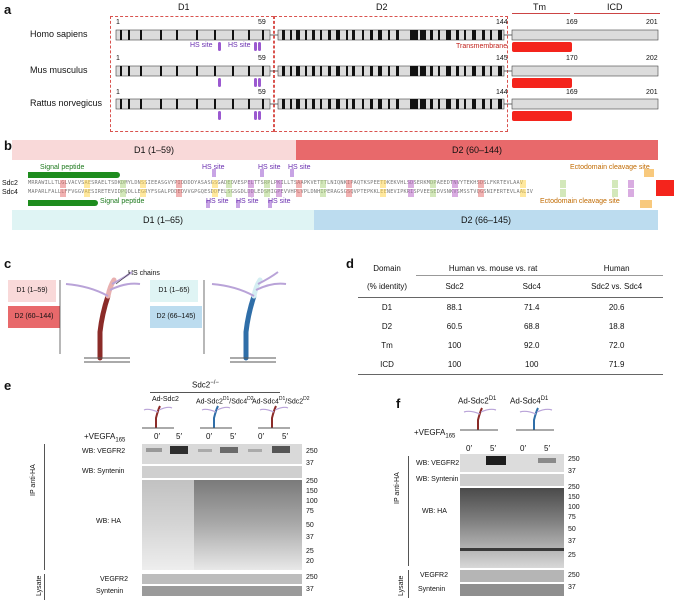  What do you see at coordinates (261, 436) in the screenshot?
I see `time-e-5: 0′` at bounding box center [261, 436].